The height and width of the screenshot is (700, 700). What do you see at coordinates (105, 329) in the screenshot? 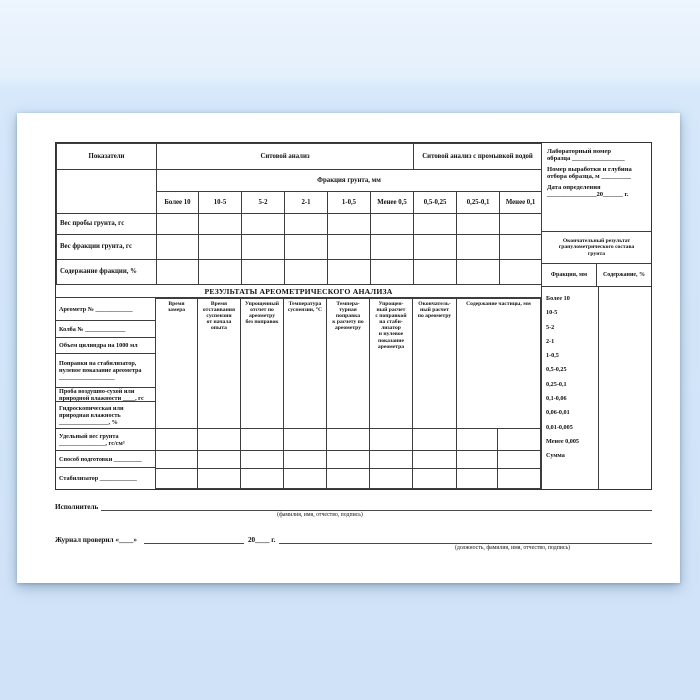
I see `label-flask-no: Колба № _____________` at bounding box center [105, 329].